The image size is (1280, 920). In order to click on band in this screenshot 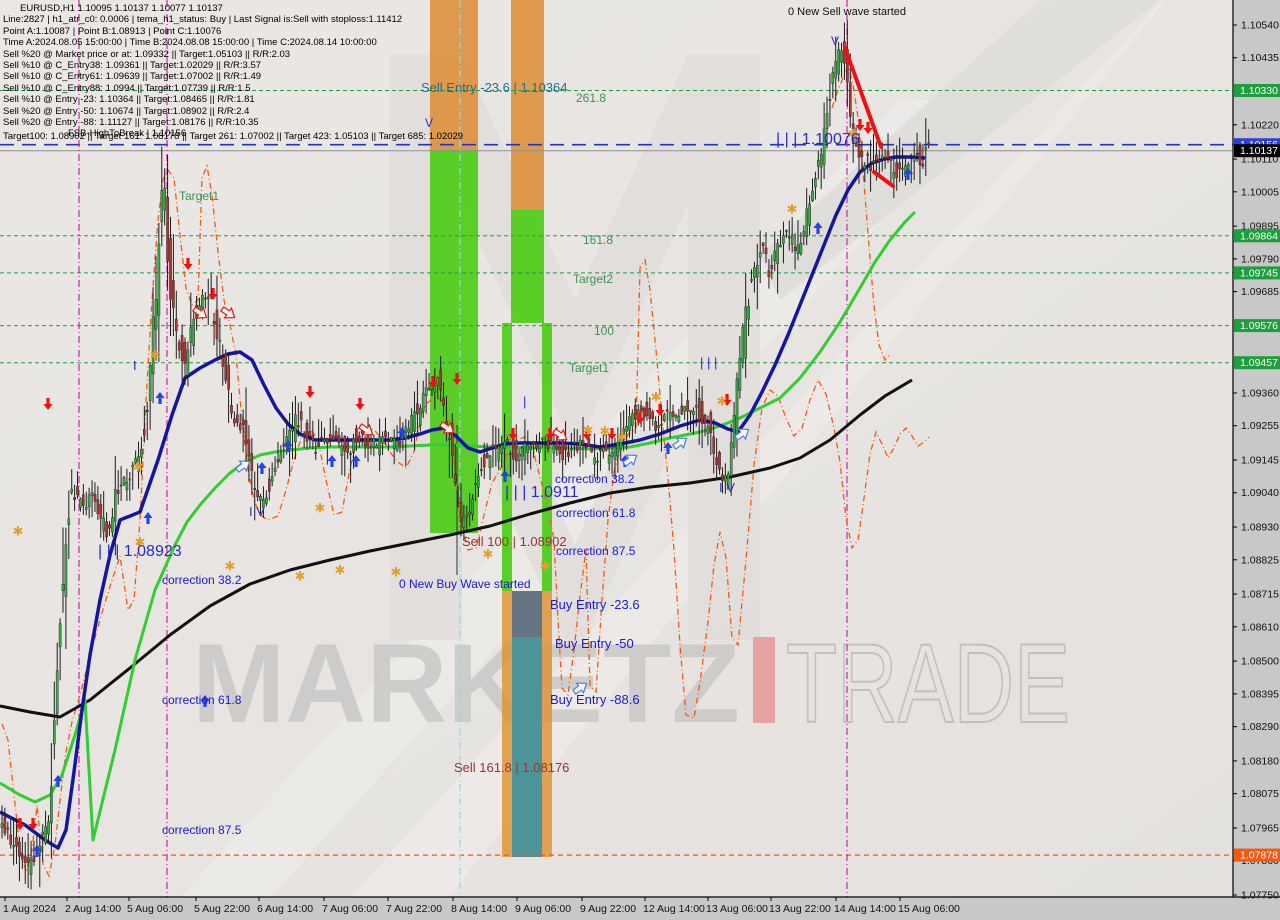, I will do `click(527, 266)`.